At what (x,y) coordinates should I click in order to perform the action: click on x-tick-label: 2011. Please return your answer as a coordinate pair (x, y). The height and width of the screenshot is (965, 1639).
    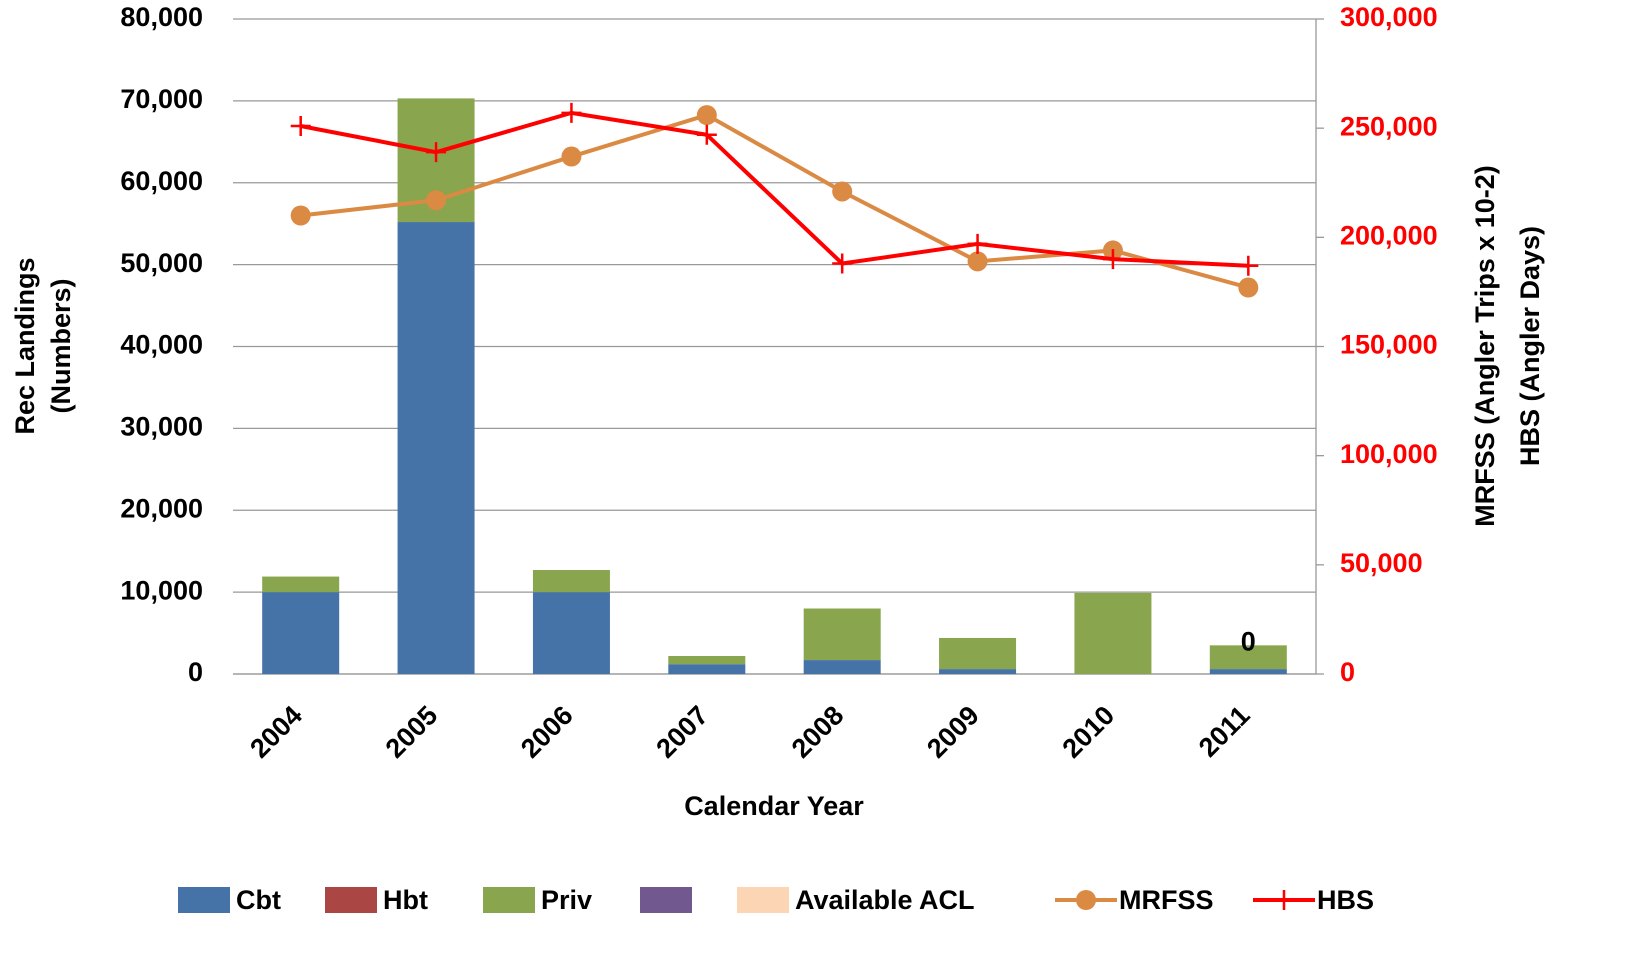
    Looking at the image, I should click on (1224, 731).